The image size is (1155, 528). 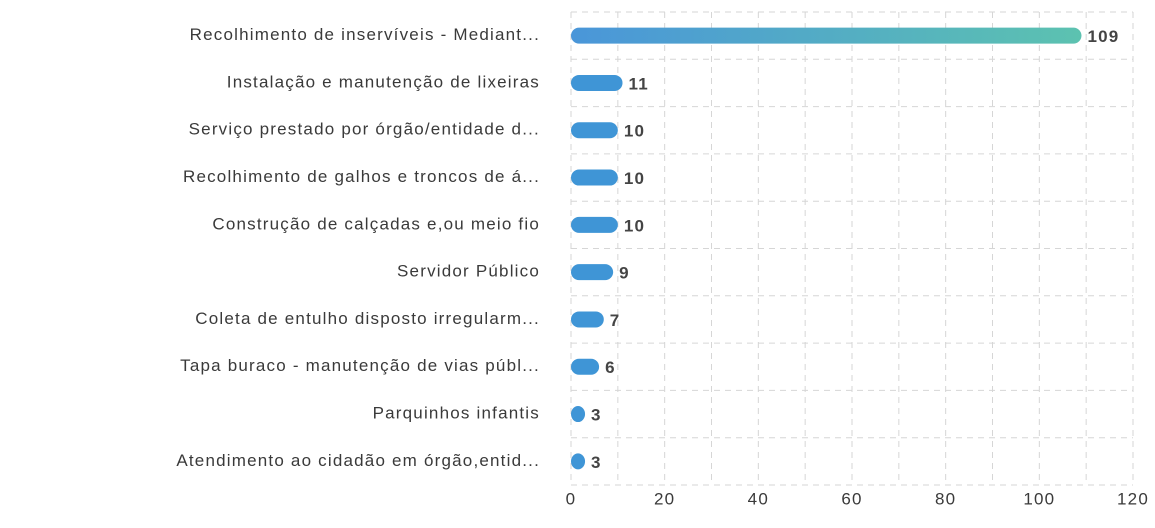 I want to click on x-tick-label: 40, so click(x=758, y=498).